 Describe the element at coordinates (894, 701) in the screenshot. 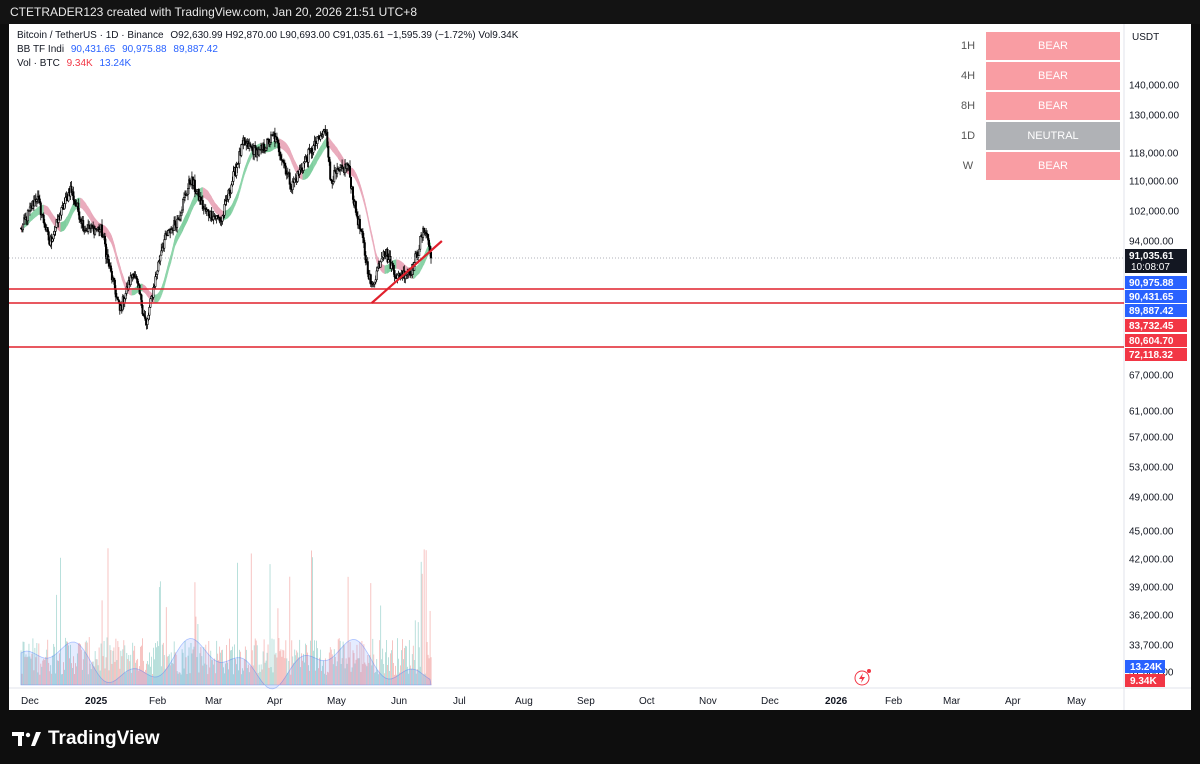

I see `x-tick-label: Feb` at that location.